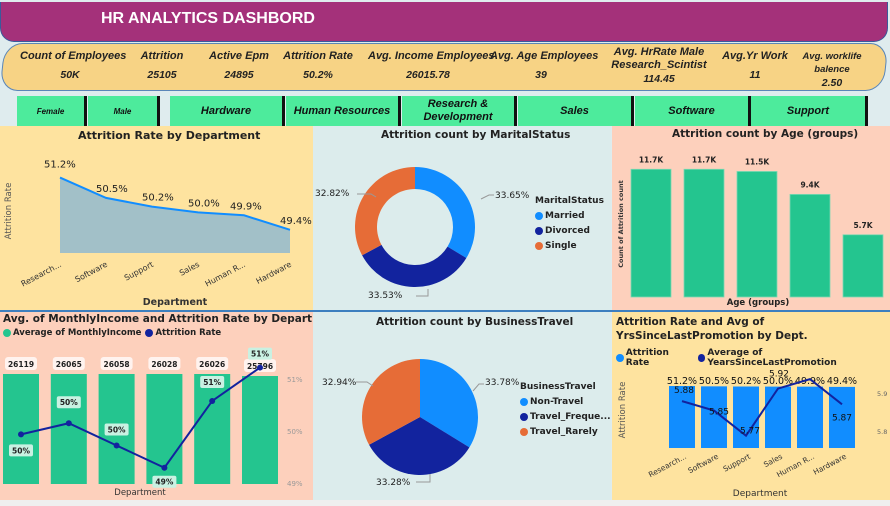 The height and width of the screenshot is (506, 890). What do you see at coordinates (318, 56) in the screenshot?
I see `kpi-label: Attrition Rate` at bounding box center [318, 56].